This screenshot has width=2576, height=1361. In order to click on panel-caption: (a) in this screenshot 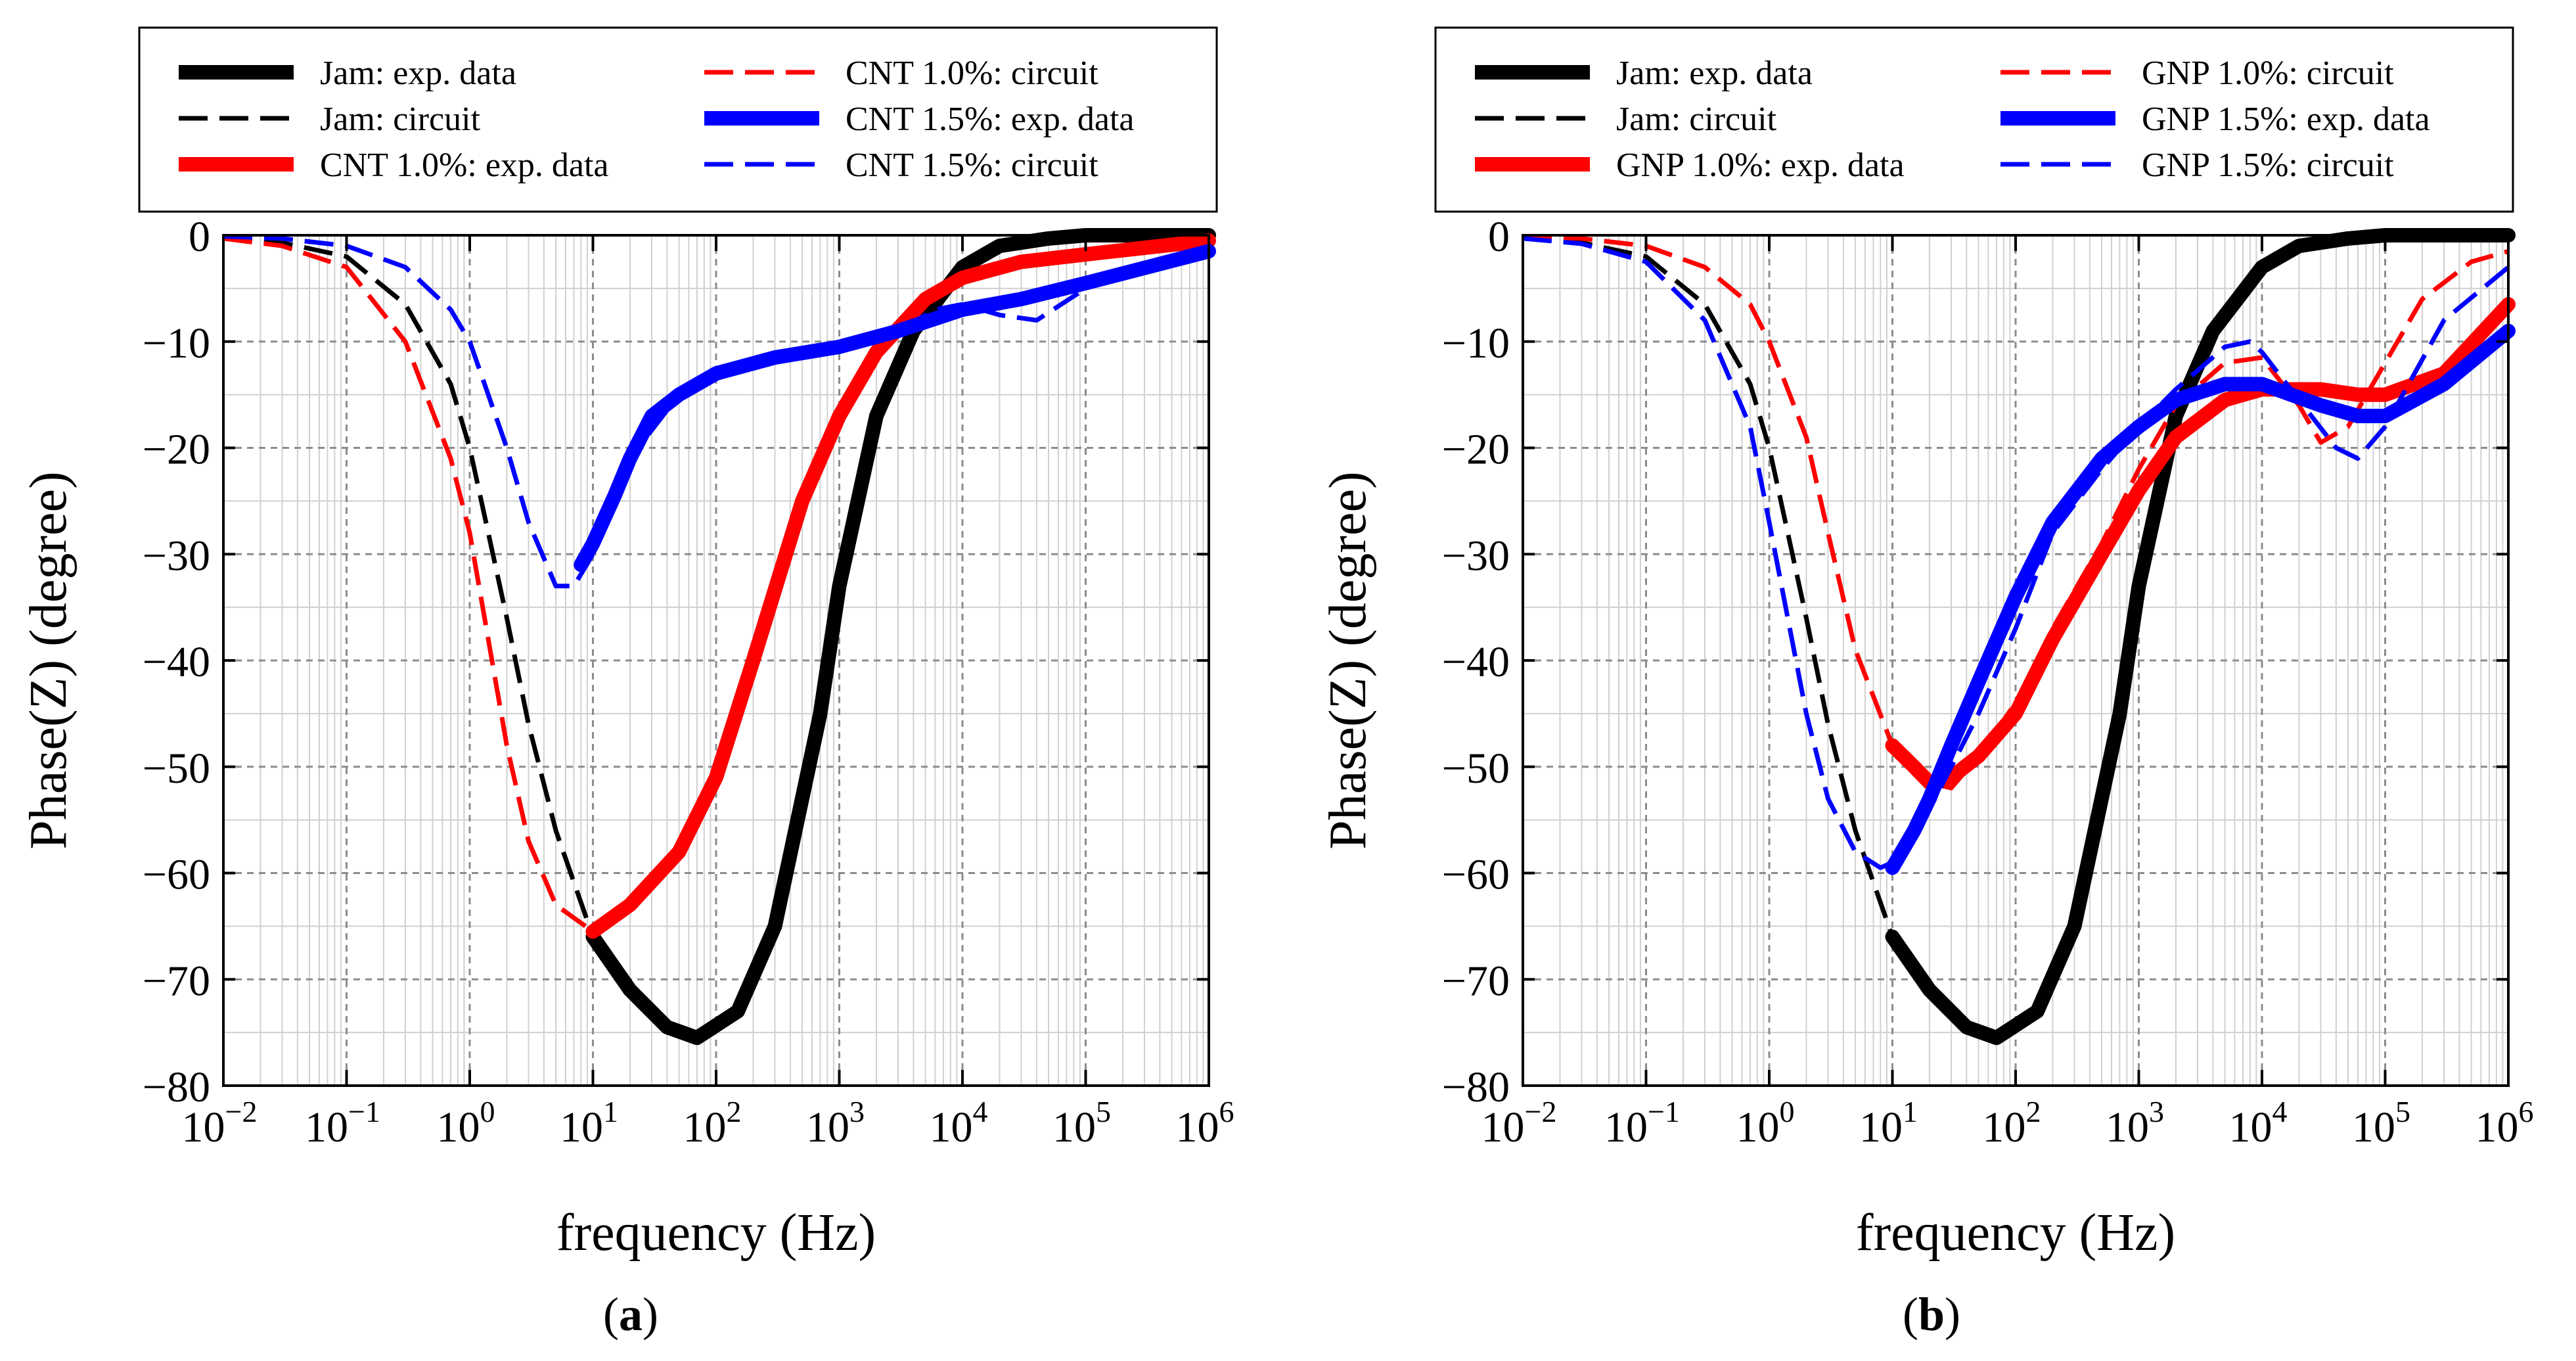, I will do `click(630, 1314)`.